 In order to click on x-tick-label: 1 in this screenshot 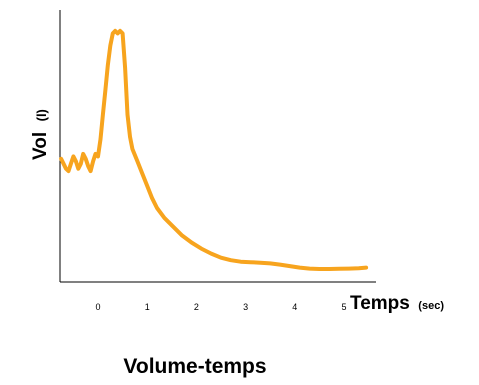, I will do `click(147, 307)`.